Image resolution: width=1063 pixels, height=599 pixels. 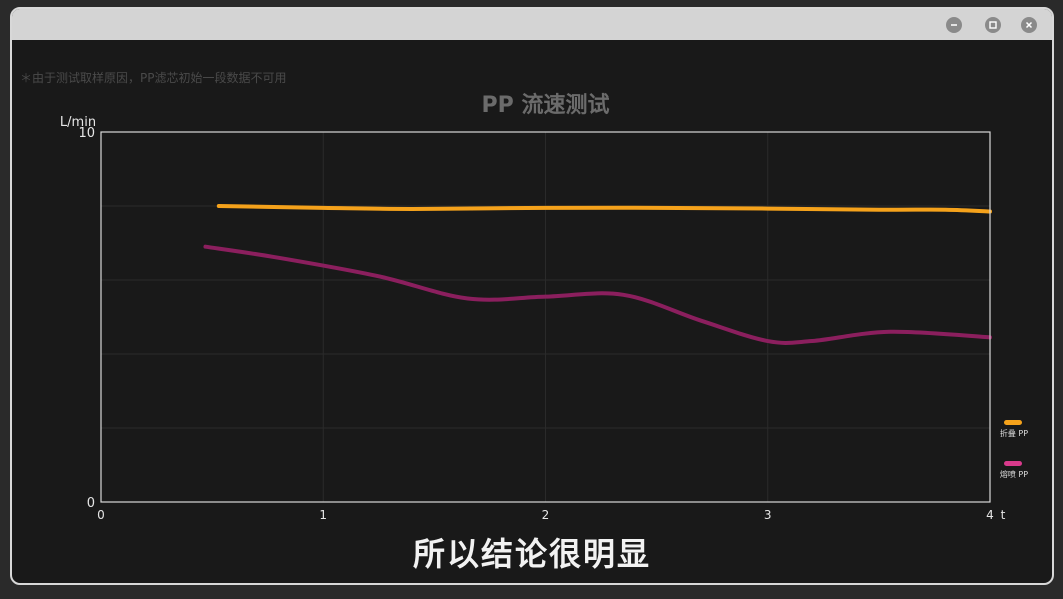 I want to click on close-icon, so click(x=1029, y=25).